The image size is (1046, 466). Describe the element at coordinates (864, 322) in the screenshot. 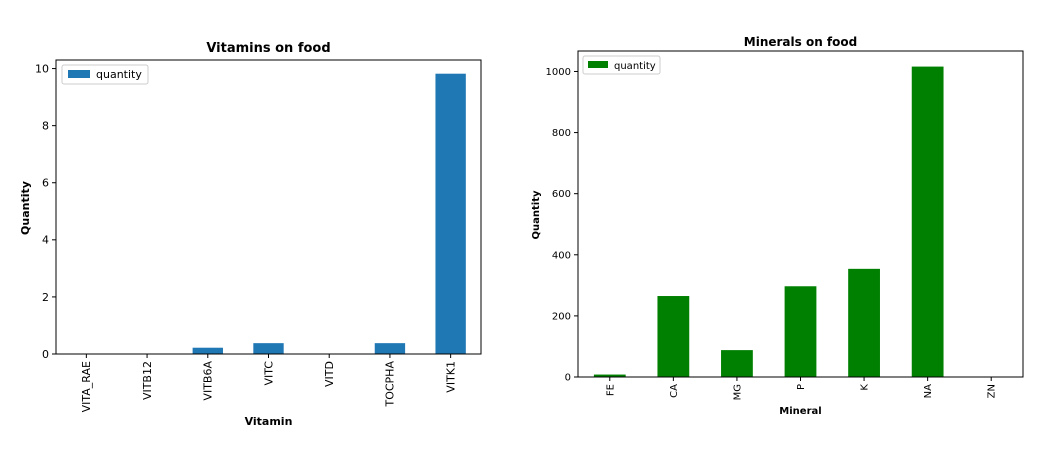

I see `mineral-bar-k` at that location.